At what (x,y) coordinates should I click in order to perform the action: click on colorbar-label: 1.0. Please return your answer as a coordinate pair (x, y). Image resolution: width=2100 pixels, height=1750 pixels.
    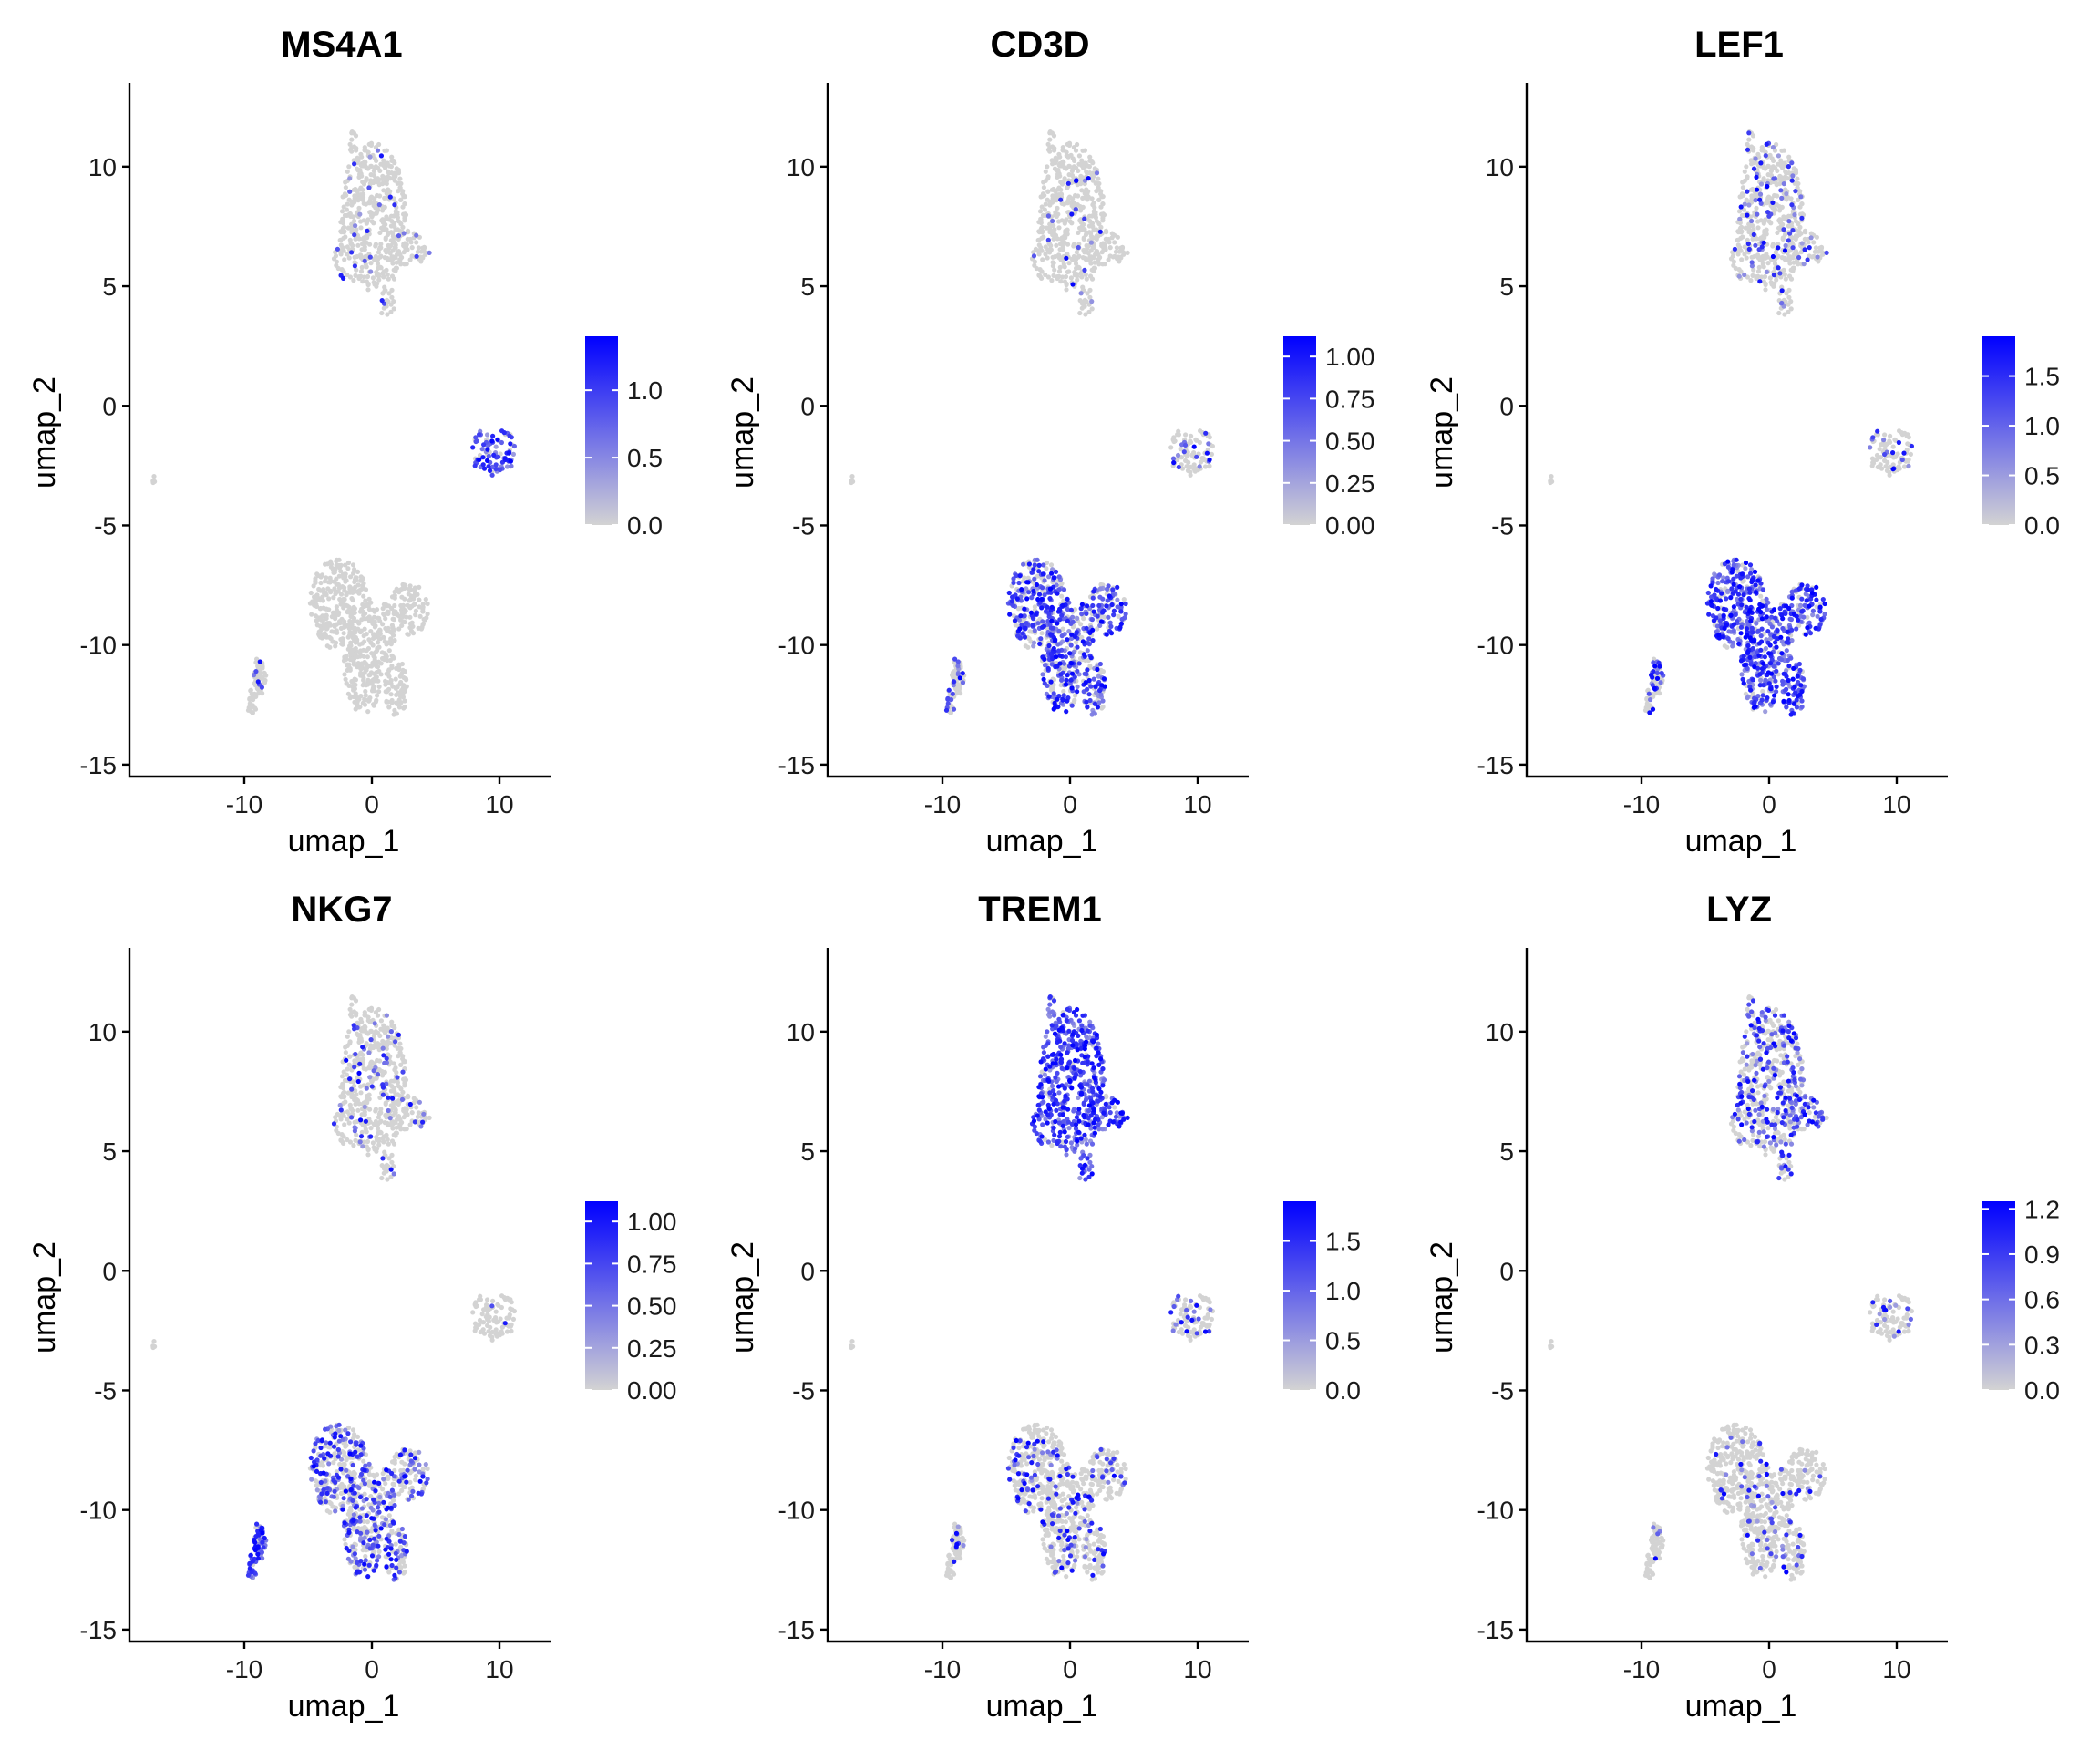
    Looking at the image, I should click on (645, 391).